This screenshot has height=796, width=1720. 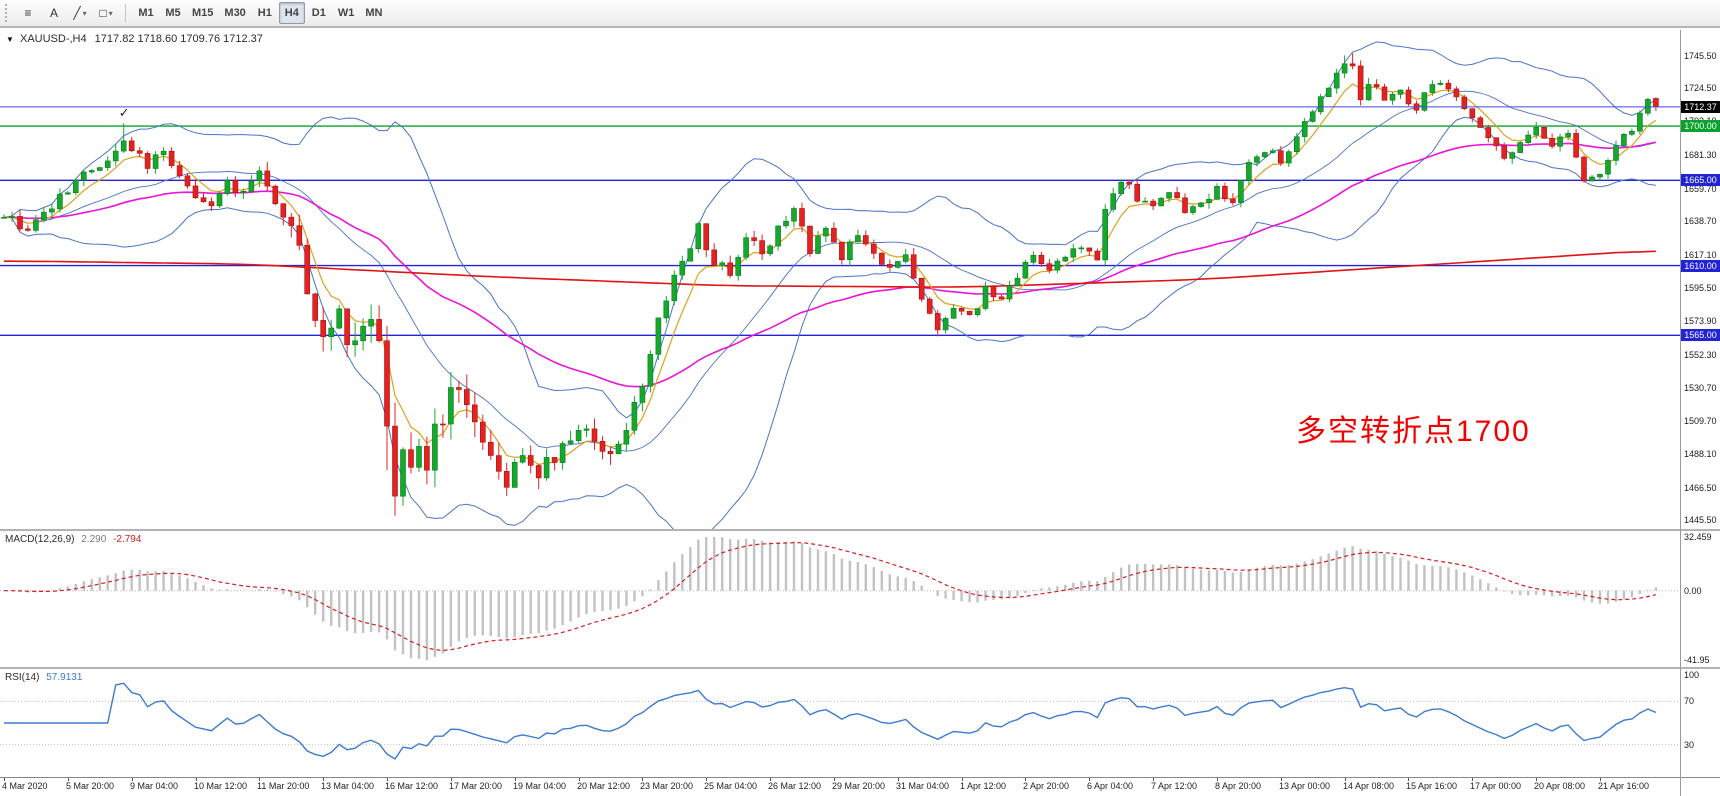 I want to click on price-axis-label: 1573.90, so click(x=1700, y=321).